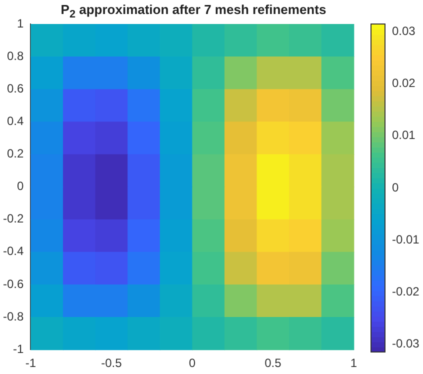 This screenshot has height=374, width=423. I want to click on chart-title: P$_{2}$ approximation after 7 mesh refinements, so click(194, 11).